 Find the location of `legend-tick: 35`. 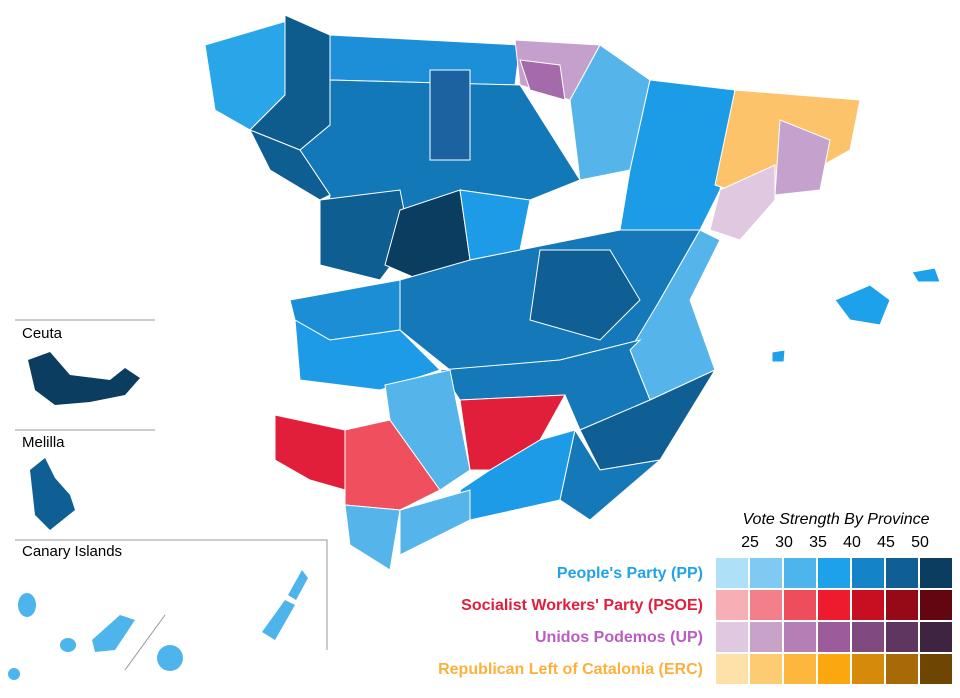

legend-tick: 35 is located at coordinates (818, 542).